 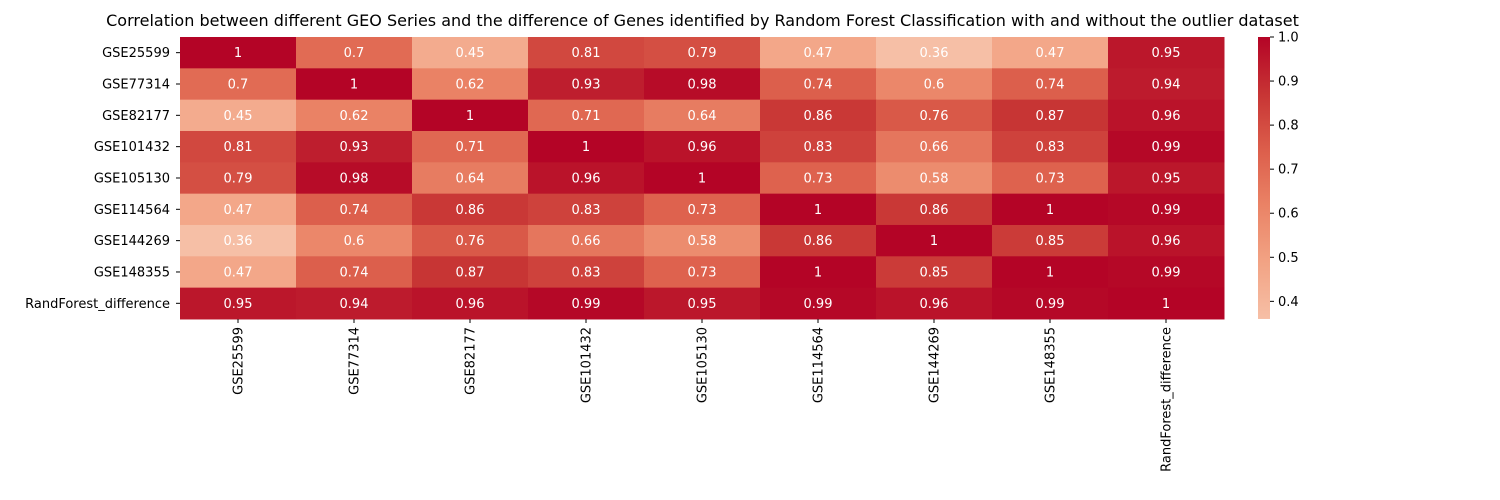 I want to click on y-tick-label: GSE77314, so click(x=136, y=84).